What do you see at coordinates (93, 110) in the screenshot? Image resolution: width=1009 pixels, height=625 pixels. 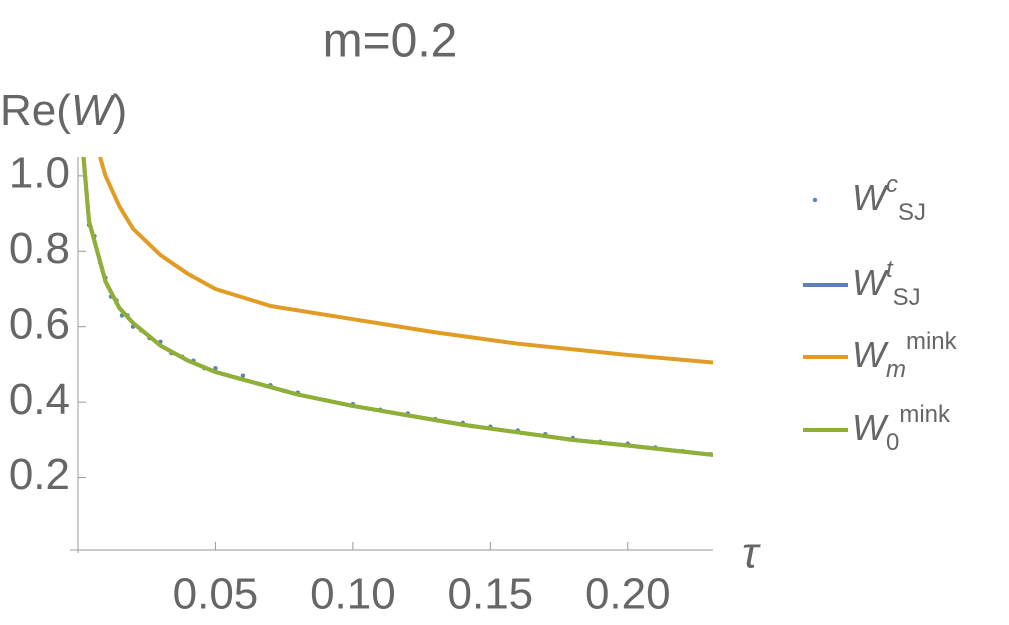 I see `y-axis-label-part: W` at bounding box center [93, 110].